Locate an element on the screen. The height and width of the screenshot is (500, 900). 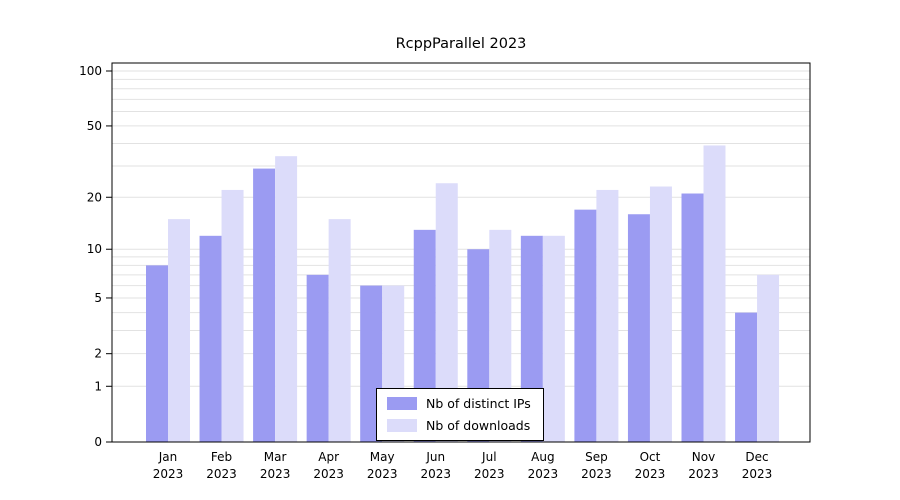
x-tick-year-sep: 2023 is located at coordinates (596, 474).